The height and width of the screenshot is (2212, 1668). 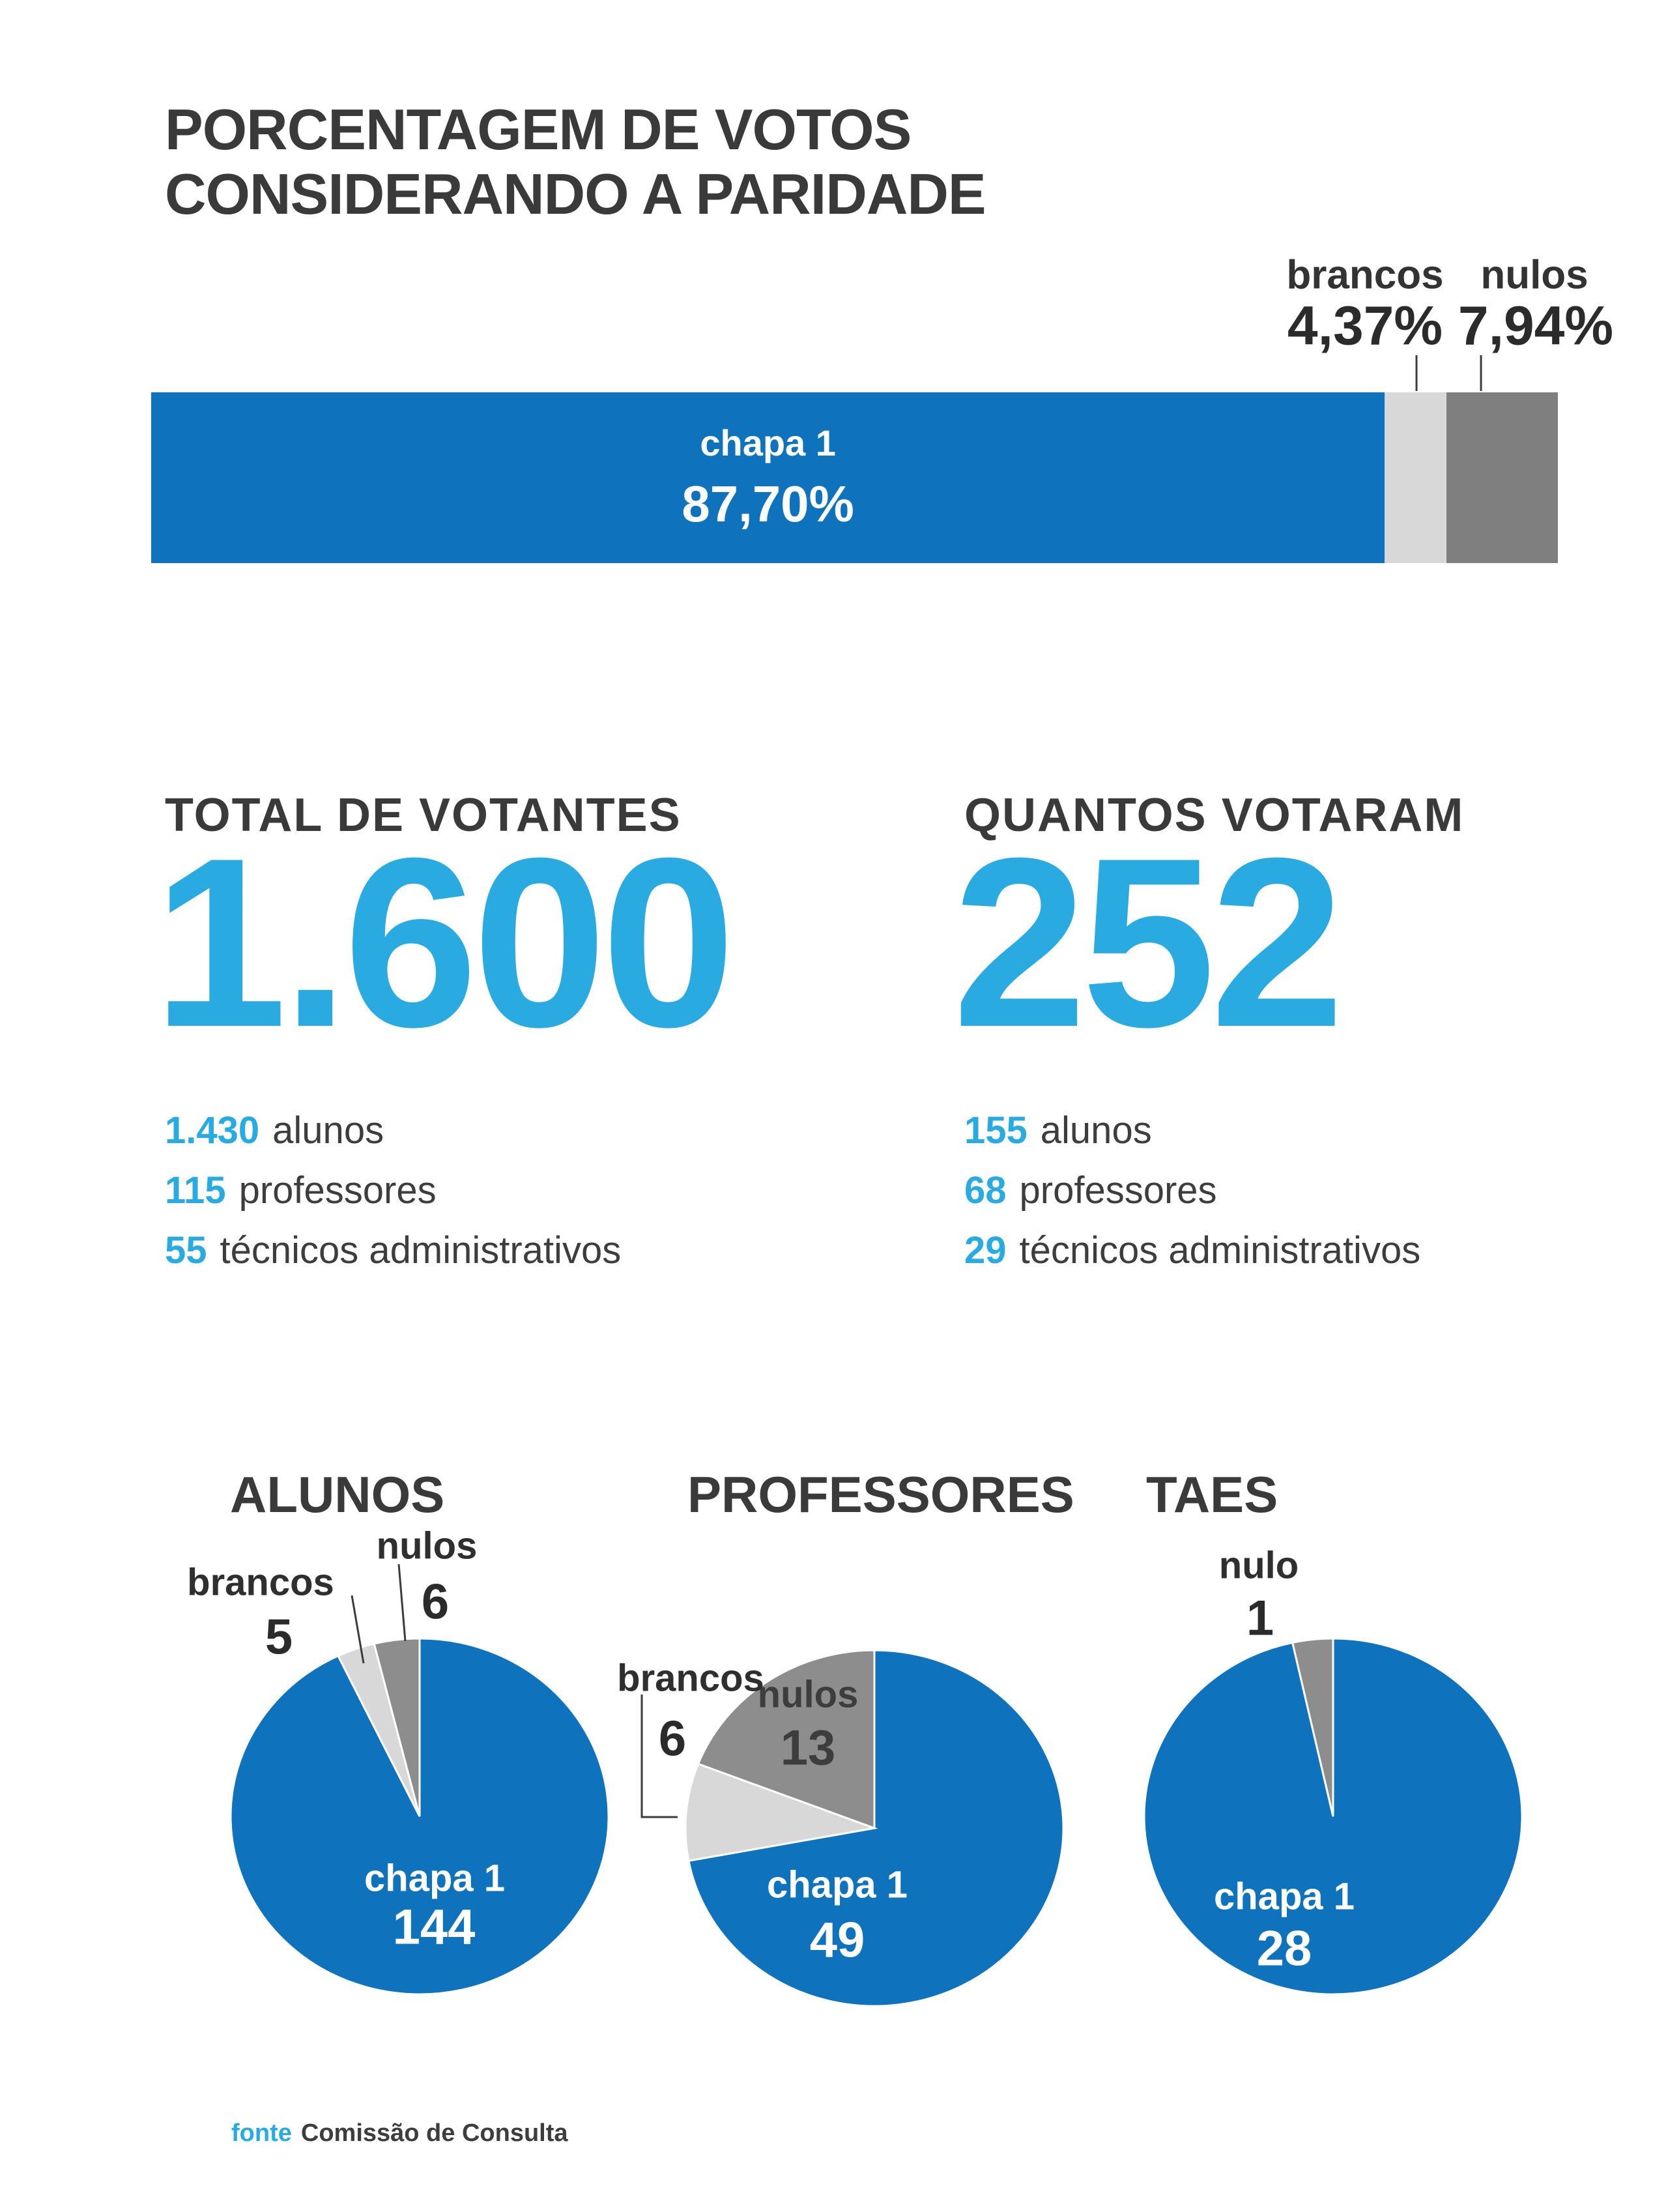 I want to click on pie-professores-brancos-label: brancos, so click(x=690, y=1678).